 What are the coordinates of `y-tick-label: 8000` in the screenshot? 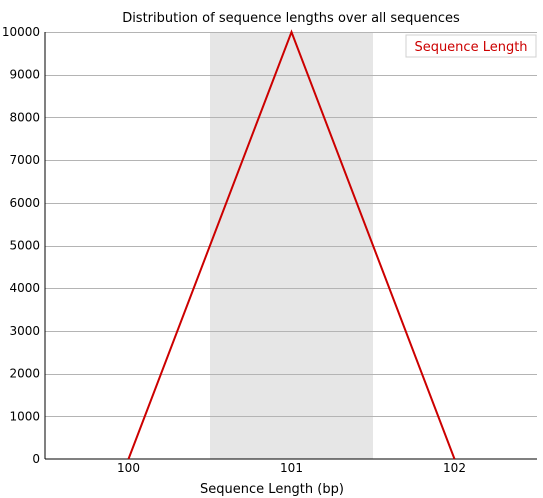 It's located at (24, 117).